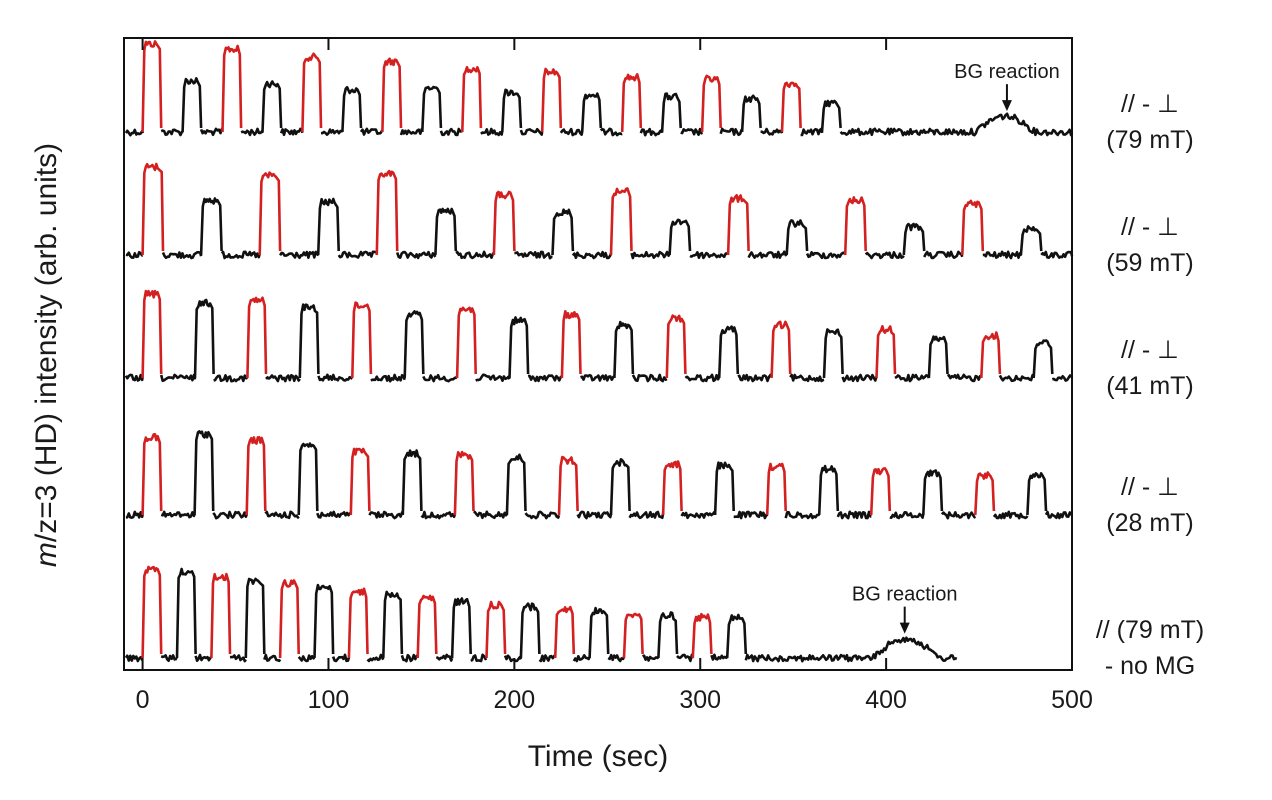  I want to click on y-axis-title: m/z=3 (HD) intensity (arb. units), so click(46, 355).